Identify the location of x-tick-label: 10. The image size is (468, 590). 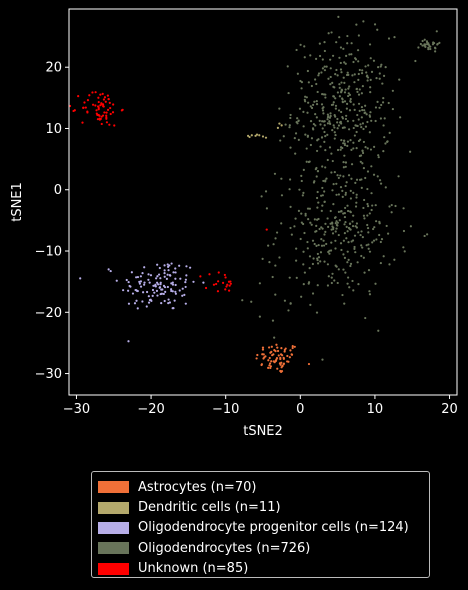
(375, 409).